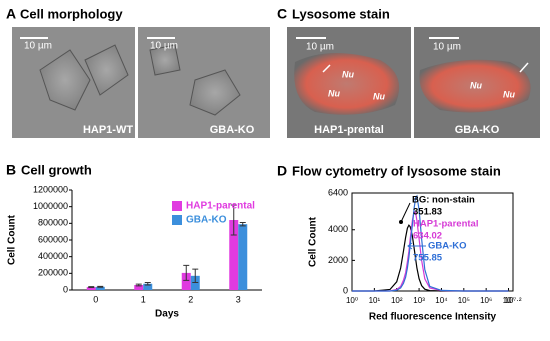 The width and height of the screenshot is (550, 341). I want to click on x-tick-label: 10³, so click(419, 300).